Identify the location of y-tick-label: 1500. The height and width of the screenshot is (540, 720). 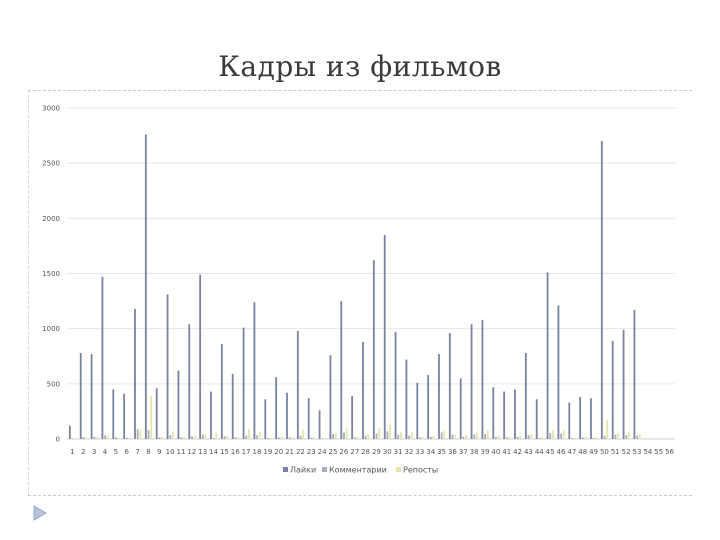
(51, 274).